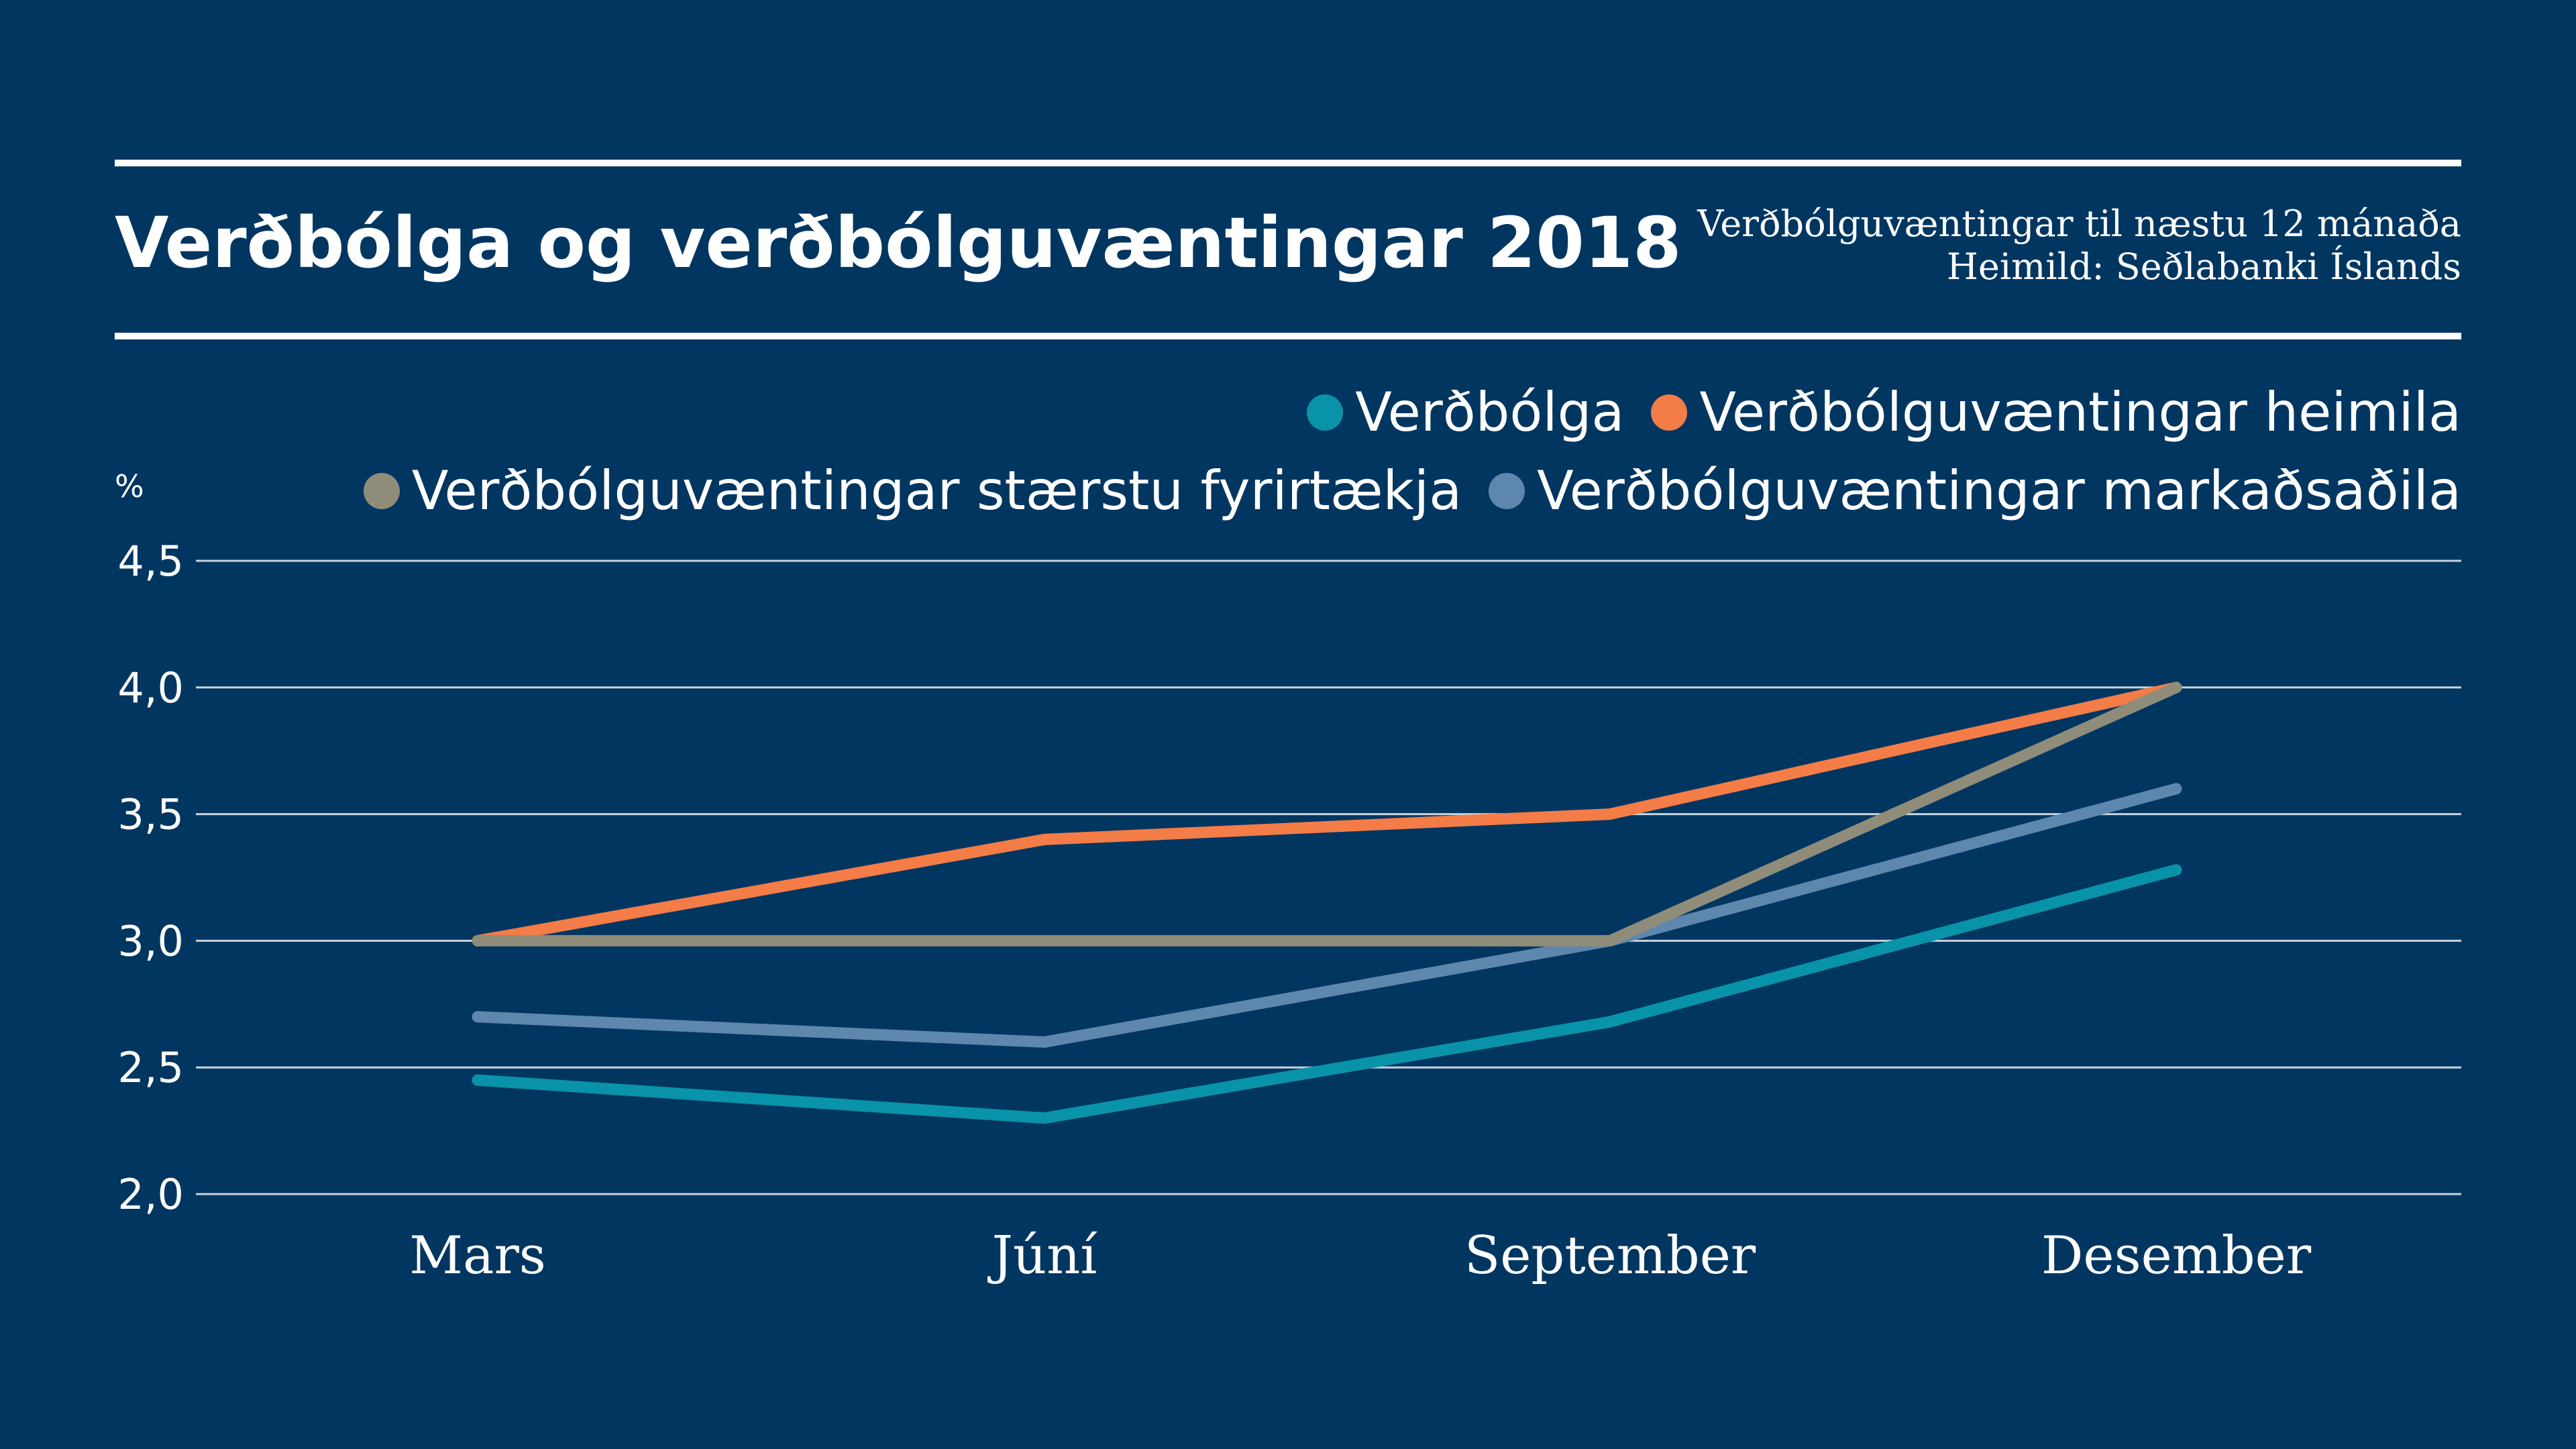 This screenshot has height=1449, width=2576. What do you see at coordinates (150, 561) in the screenshot?
I see `y-tick-label: 4,5` at bounding box center [150, 561].